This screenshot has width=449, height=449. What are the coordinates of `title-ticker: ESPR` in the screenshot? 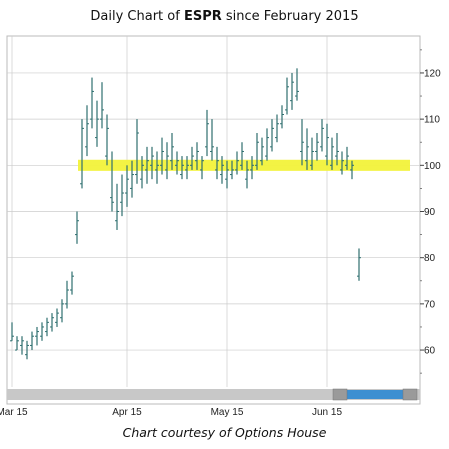 It's located at (202, 16).